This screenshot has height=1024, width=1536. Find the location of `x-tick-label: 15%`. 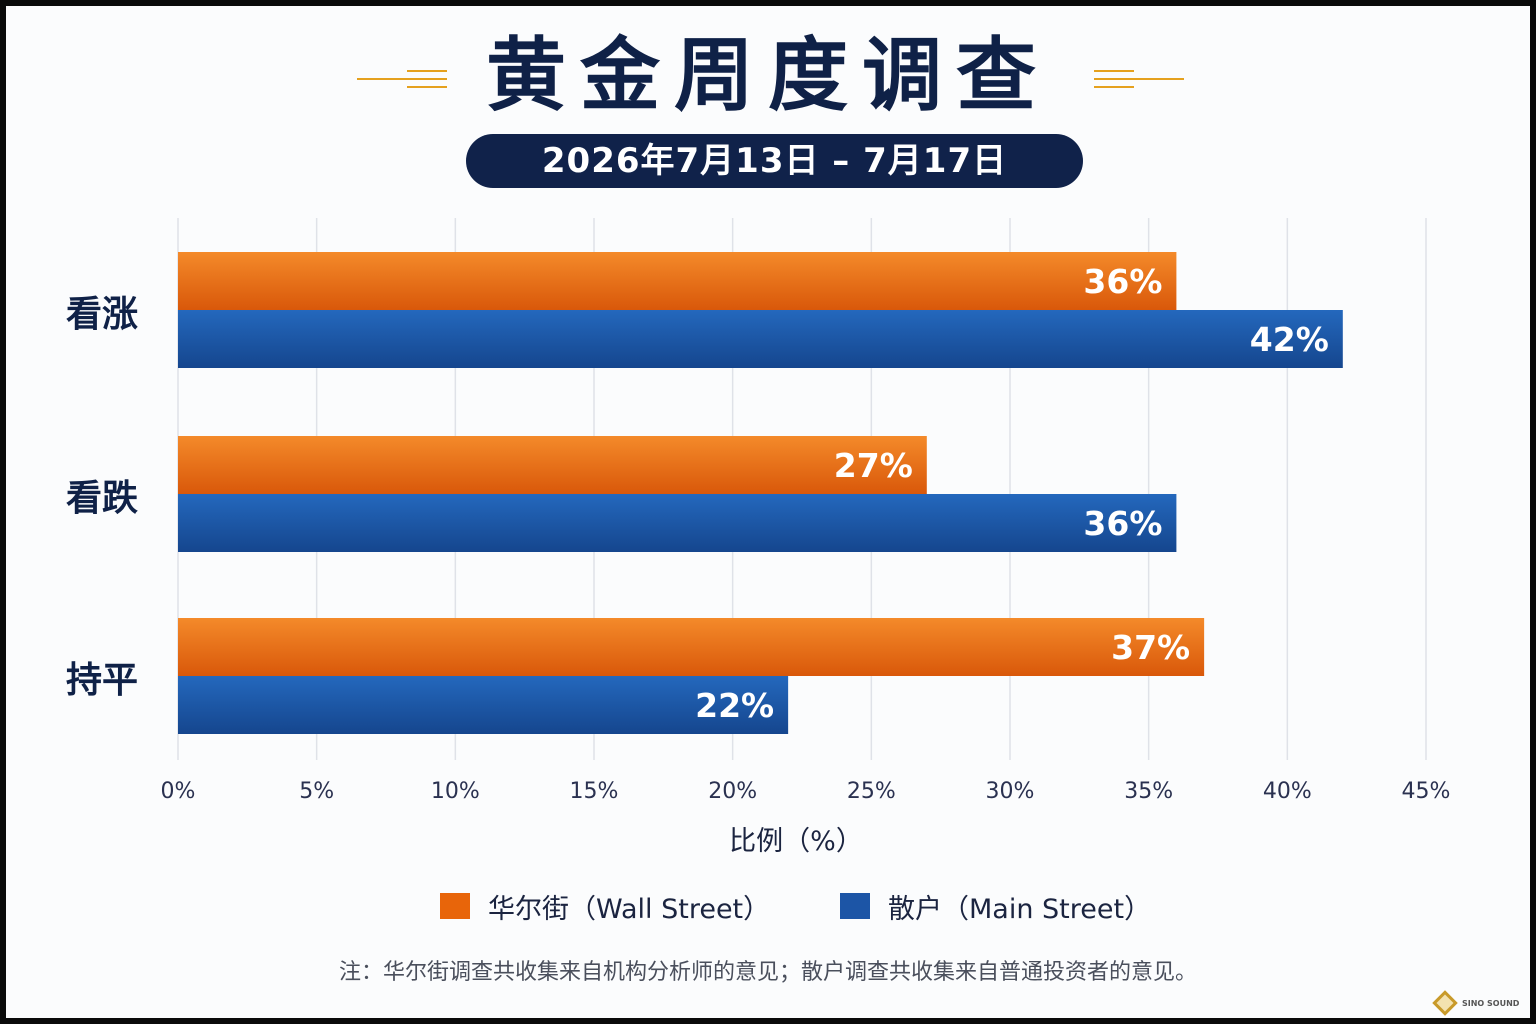

x-tick-label: 15% is located at coordinates (594, 791).